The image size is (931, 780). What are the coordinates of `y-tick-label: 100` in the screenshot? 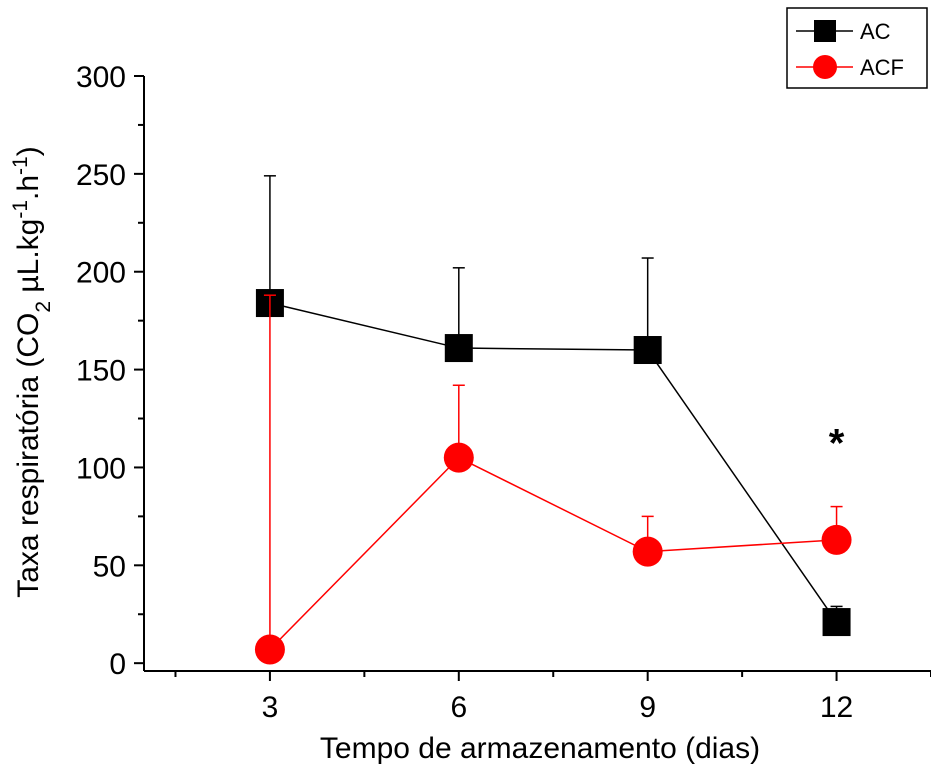 It's located at (101, 468).